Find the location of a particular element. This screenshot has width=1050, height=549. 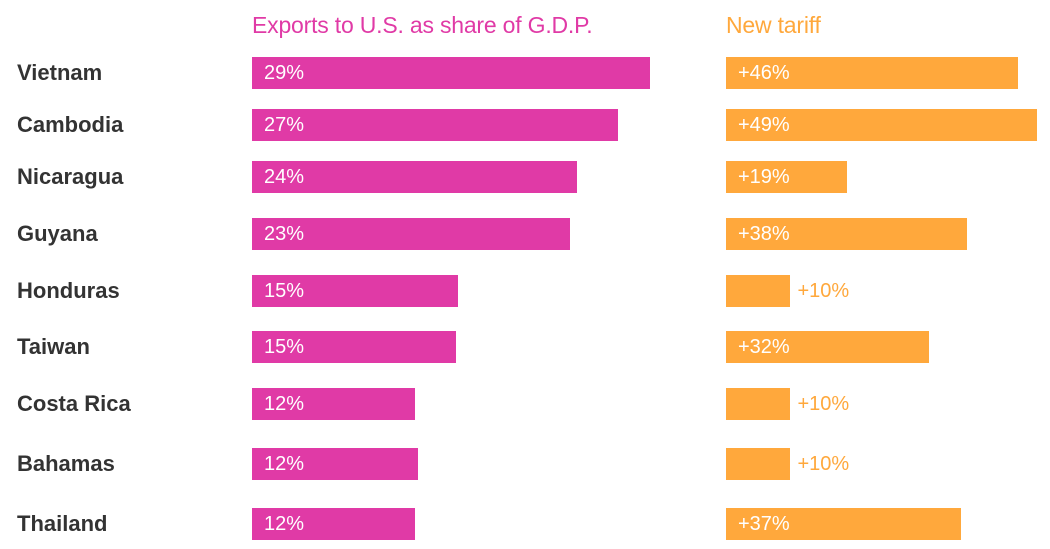

country-label: Cambodia is located at coordinates (70, 124).